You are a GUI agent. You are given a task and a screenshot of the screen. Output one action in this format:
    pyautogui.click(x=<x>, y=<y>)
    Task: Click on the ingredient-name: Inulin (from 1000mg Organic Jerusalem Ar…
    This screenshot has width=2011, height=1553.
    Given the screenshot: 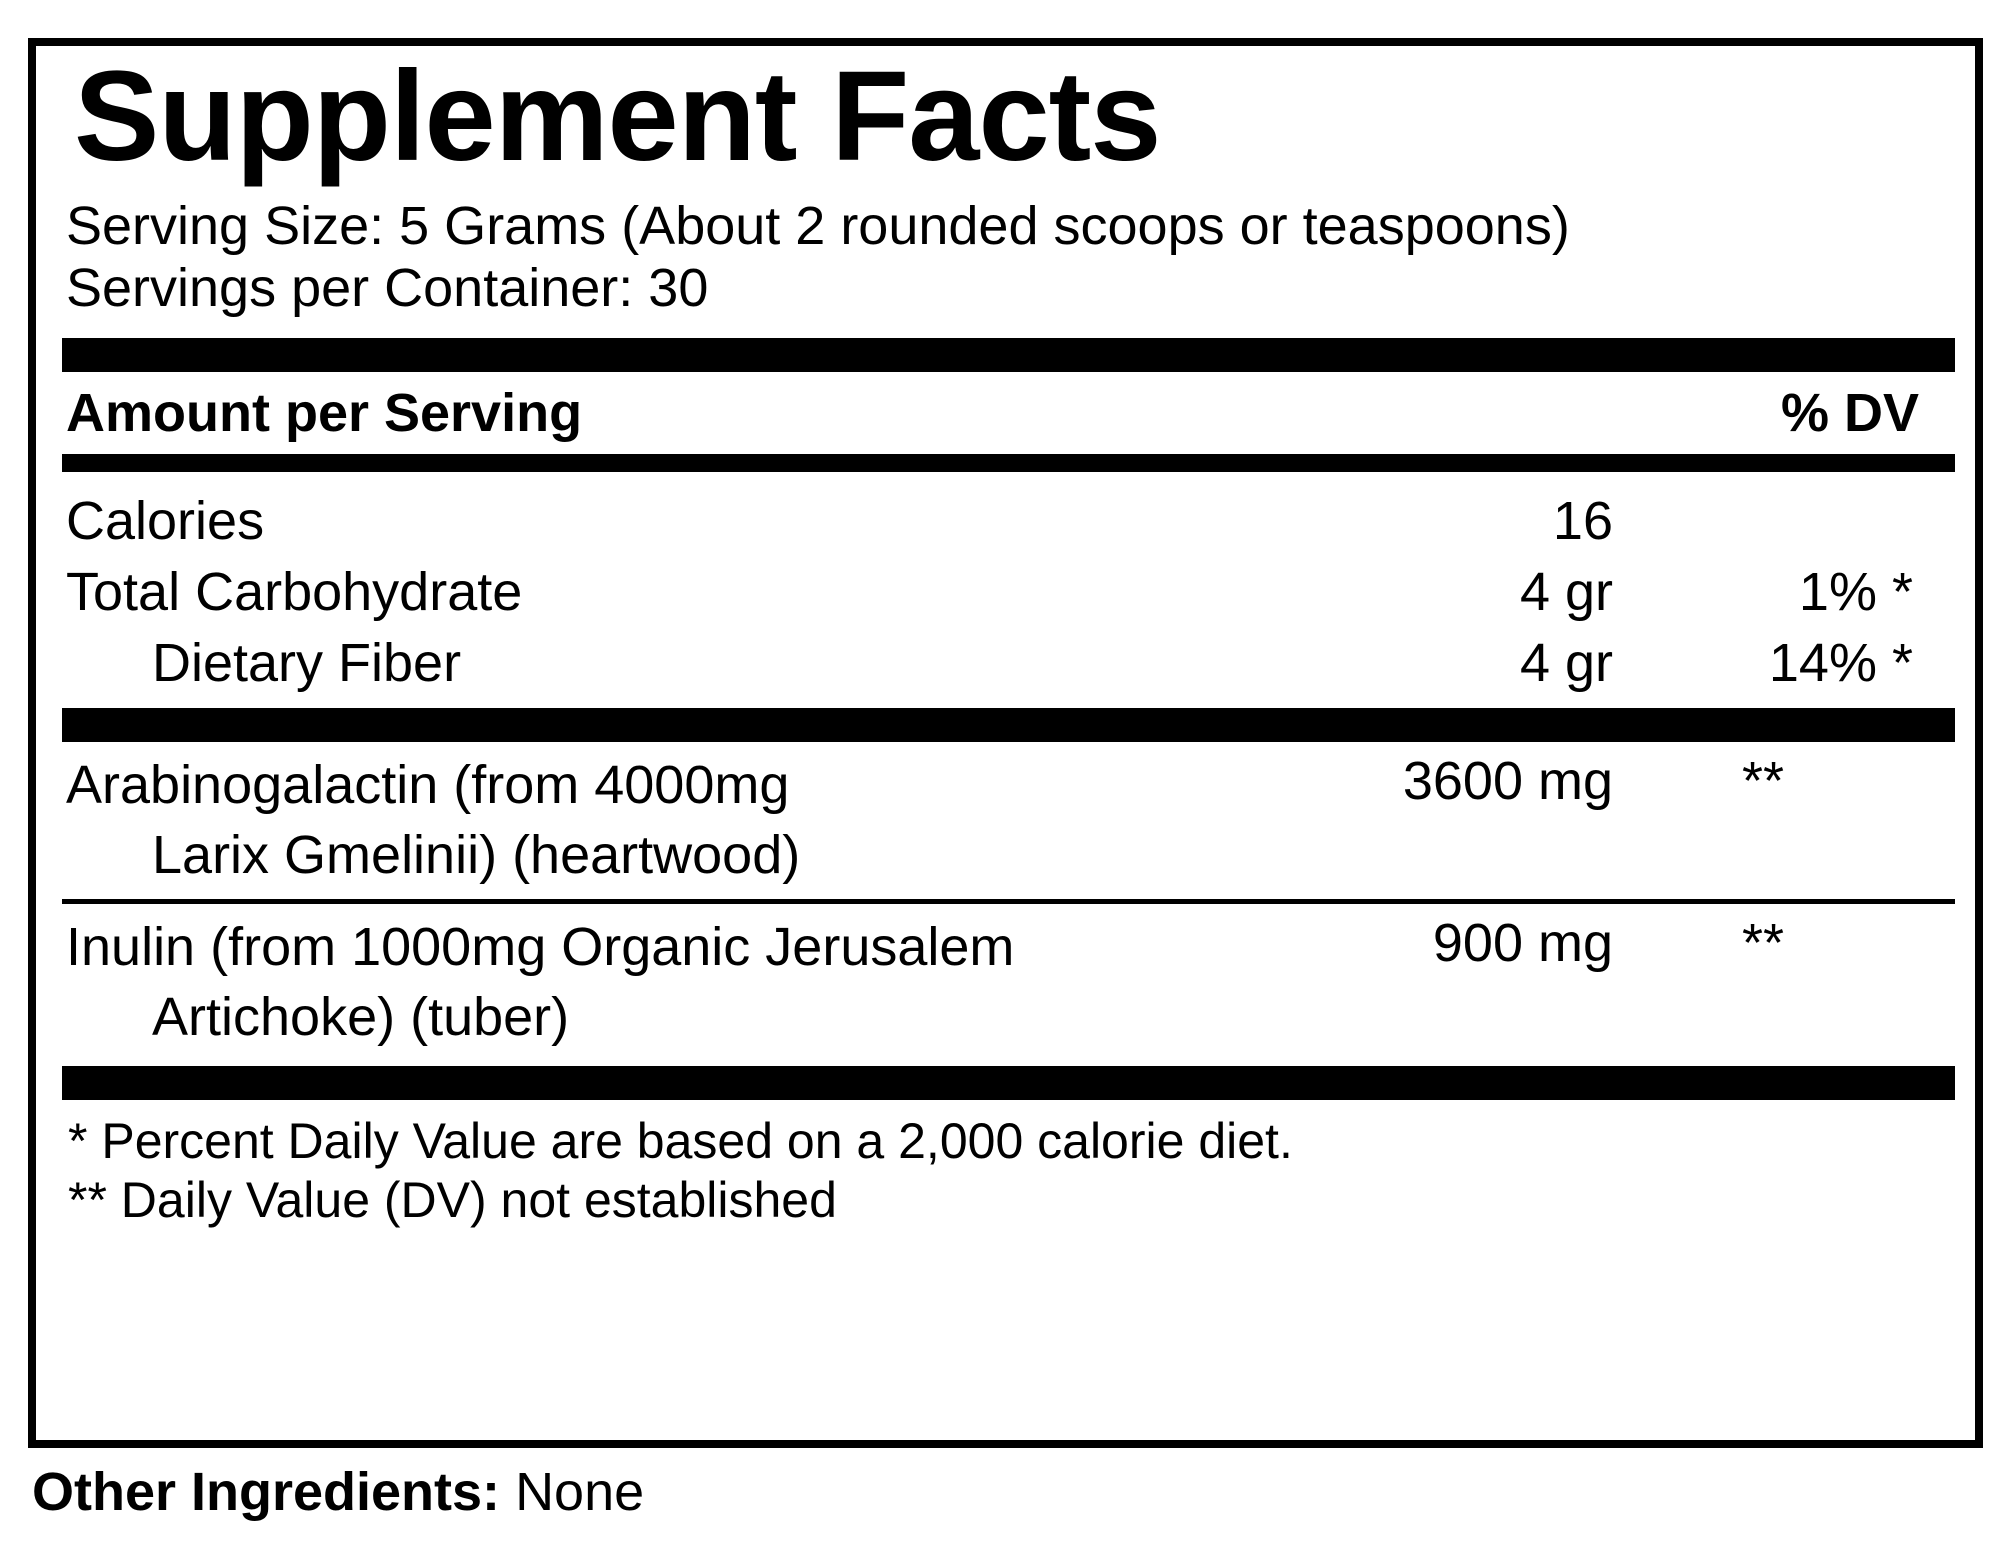 What is the action you would take?
    pyautogui.click(x=672, y=982)
    